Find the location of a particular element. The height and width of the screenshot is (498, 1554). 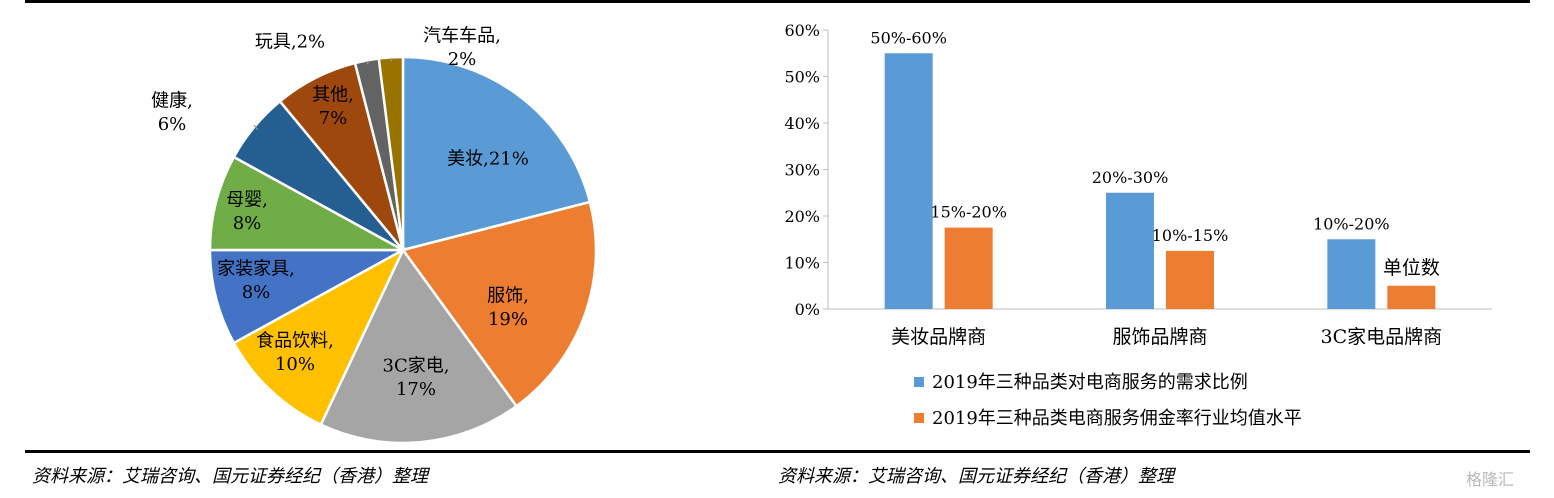

pie-slice-label: 食品饮料, 10% is located at coordinates (295, 353).